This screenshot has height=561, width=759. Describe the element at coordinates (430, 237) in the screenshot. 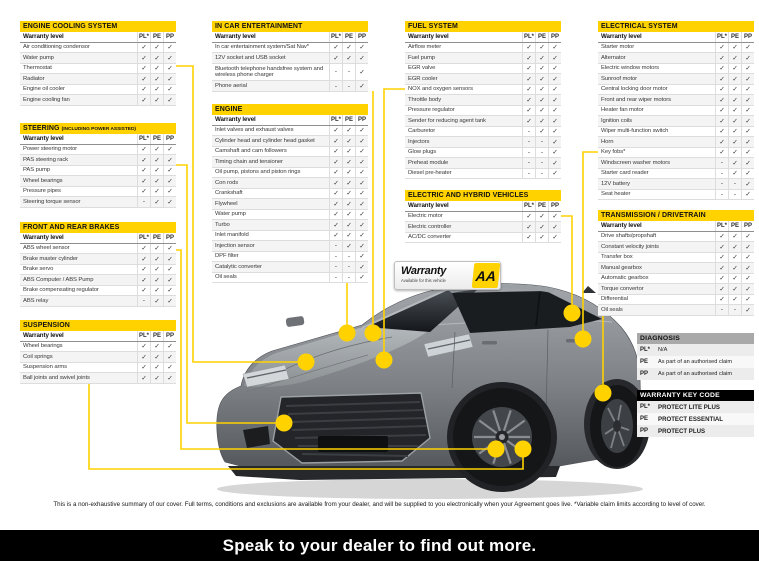

I see `component-name: AC/DC converter` at that location.